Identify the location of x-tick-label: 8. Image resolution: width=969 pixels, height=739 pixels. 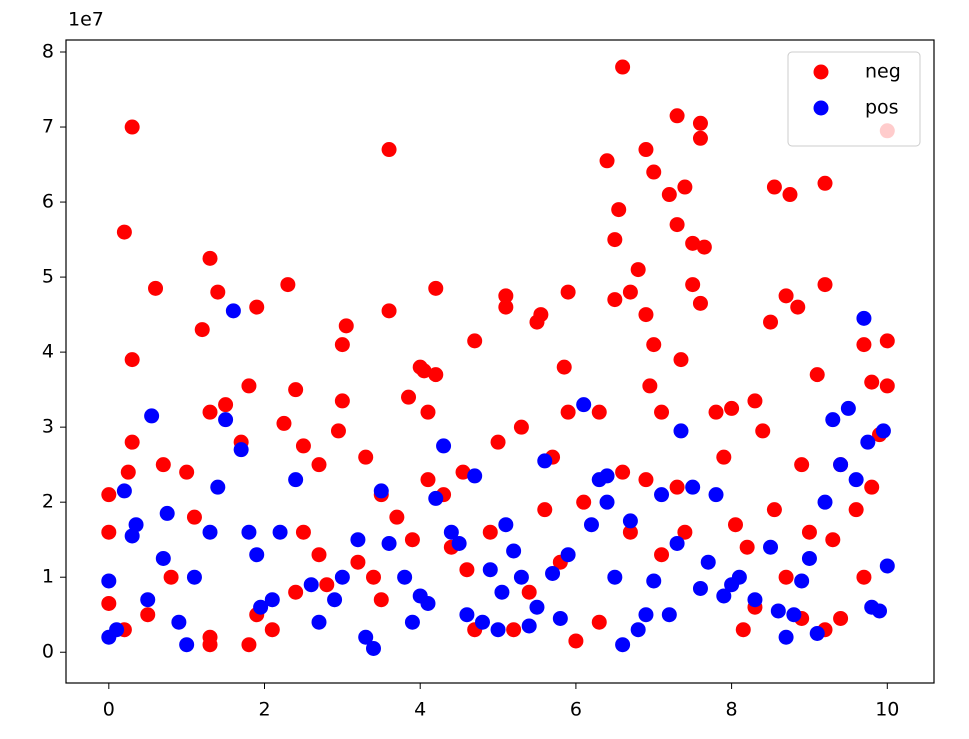
(732, 710).